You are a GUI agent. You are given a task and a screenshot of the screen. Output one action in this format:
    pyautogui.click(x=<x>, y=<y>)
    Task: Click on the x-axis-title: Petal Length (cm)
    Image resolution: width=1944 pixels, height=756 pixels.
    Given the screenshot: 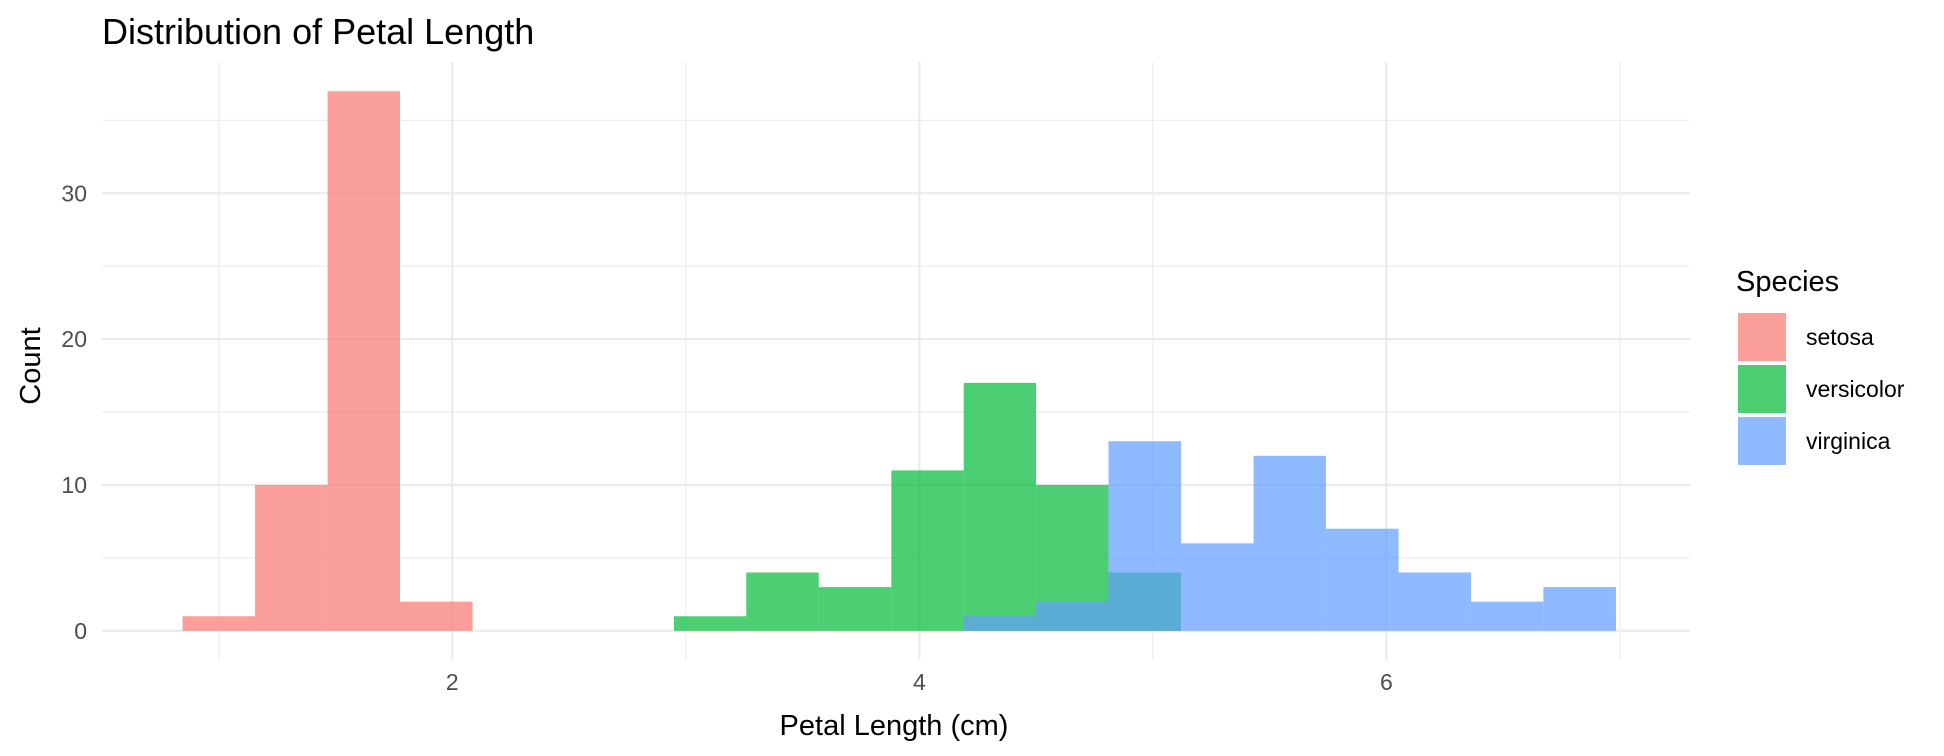 What is the action you would take?
    pyautogui.click(x=894, y=726)
    